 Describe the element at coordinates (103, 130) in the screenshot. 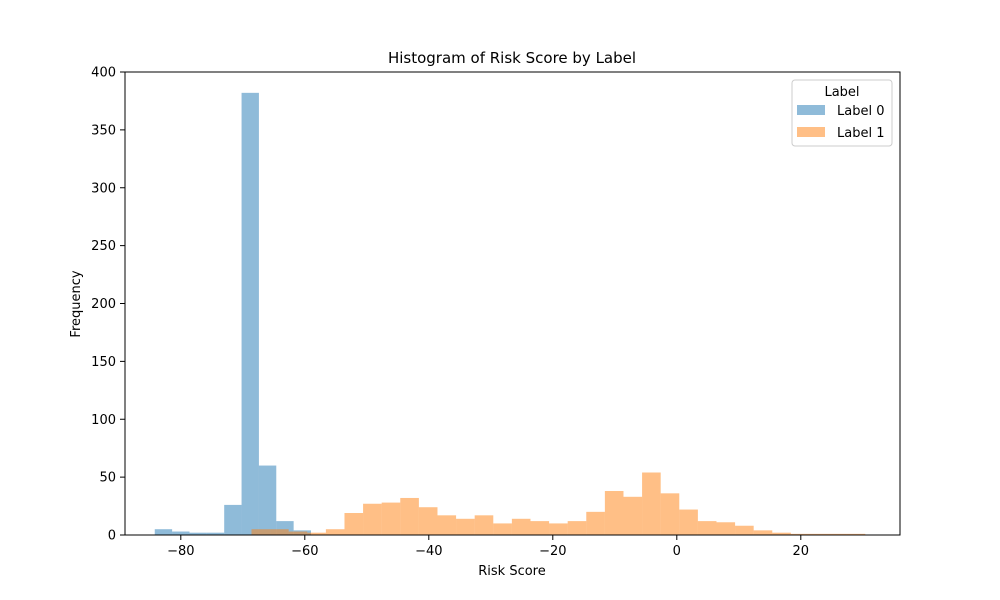

I see `y-tick-label: 350` at that location.